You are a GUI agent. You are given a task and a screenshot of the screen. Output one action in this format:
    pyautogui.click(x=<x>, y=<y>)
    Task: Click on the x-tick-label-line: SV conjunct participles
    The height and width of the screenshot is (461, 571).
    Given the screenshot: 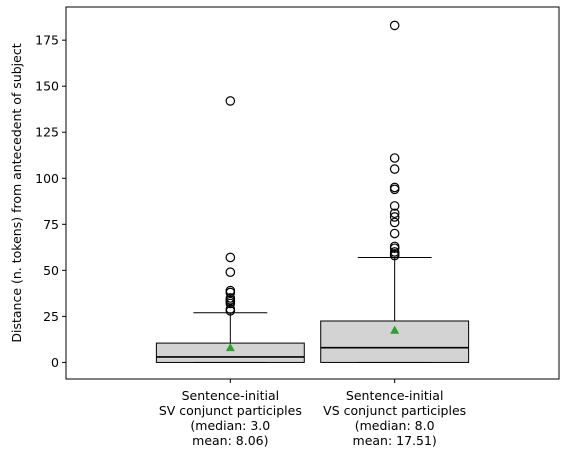 What is the action you would take?
    pyautogui.click(x=230, y=410)
    